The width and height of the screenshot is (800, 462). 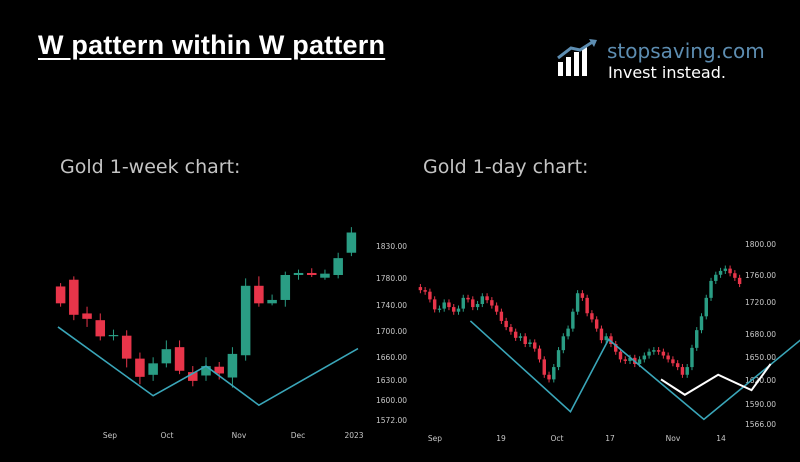 What do you see at coordinates (391, 380) in the screenshot?
I see `y-tick-label: 1630.00` at bounding box center [391, 380].